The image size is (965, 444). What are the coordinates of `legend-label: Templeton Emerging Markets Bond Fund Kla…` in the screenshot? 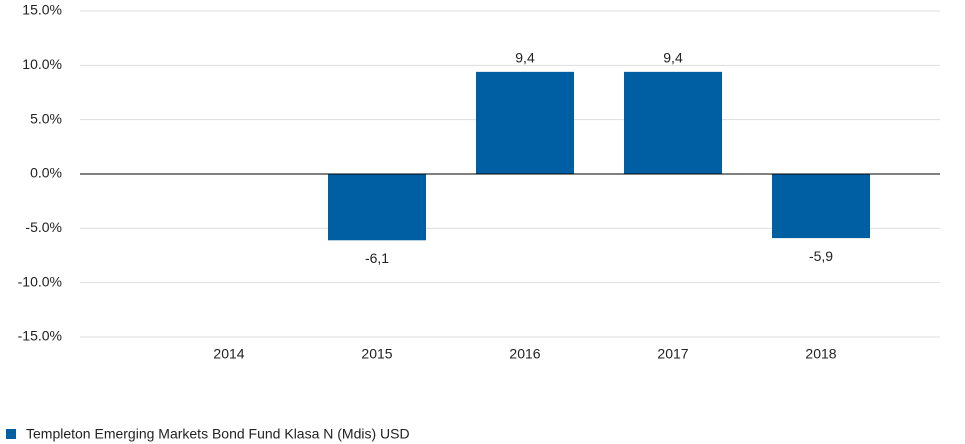 It's located at (218, 434).